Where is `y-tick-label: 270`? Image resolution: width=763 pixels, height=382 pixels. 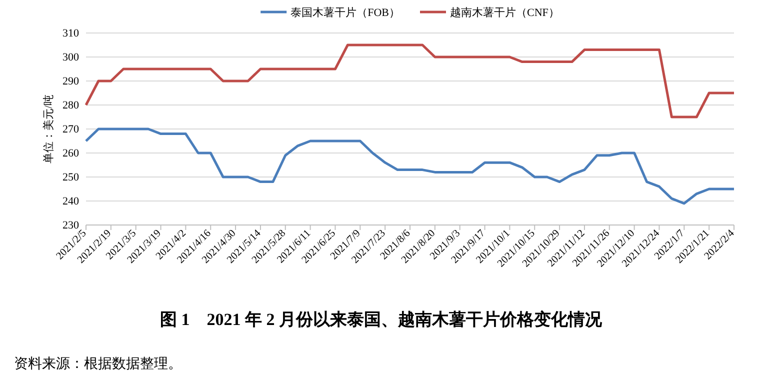 y-tick-label: 270 is located at coordinates (71, 130).